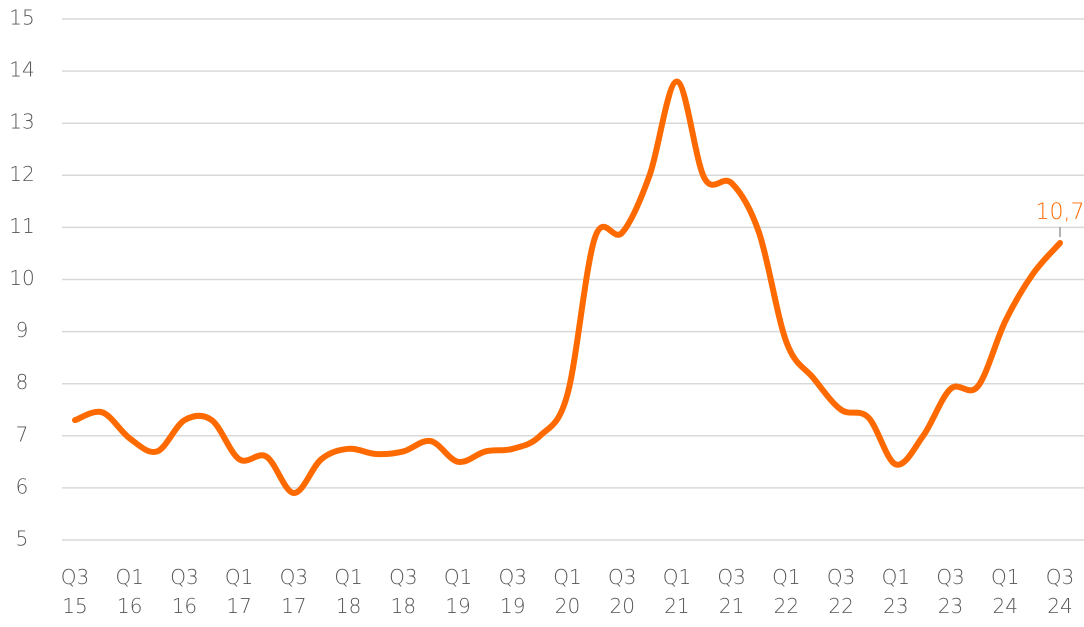  Describe the element at coordinates (21, 18) in the screenshot. I see `y-tick-label: 15` at that location.